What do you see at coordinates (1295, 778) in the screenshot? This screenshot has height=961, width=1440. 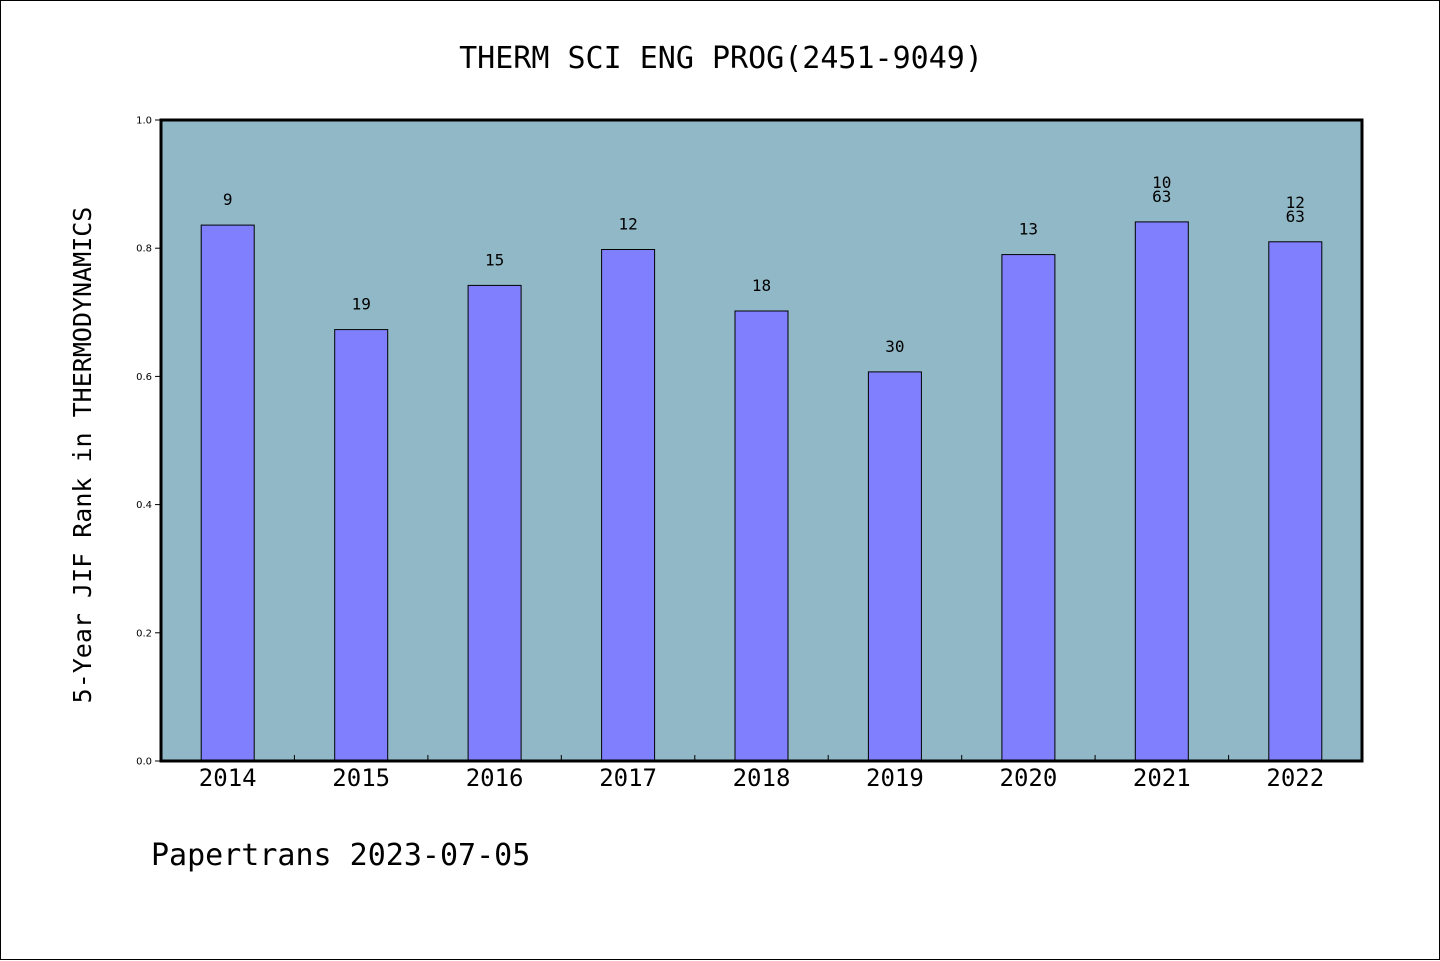 I see `x-tick-label-2022: 2022` at bounding box center [1295, 778].